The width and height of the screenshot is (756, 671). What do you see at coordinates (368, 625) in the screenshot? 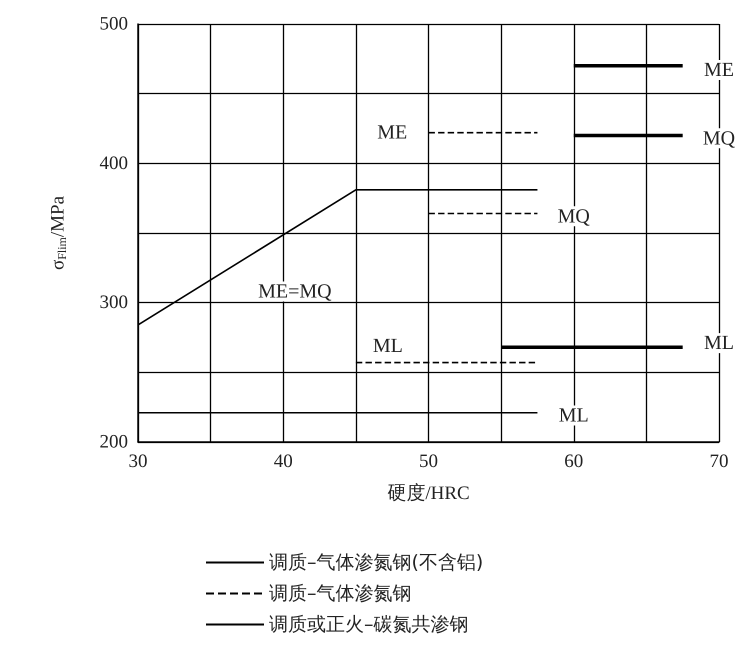
I see `legend-label: 调质或正火–碳氮共渗钢` at bounding box center [368, 625].